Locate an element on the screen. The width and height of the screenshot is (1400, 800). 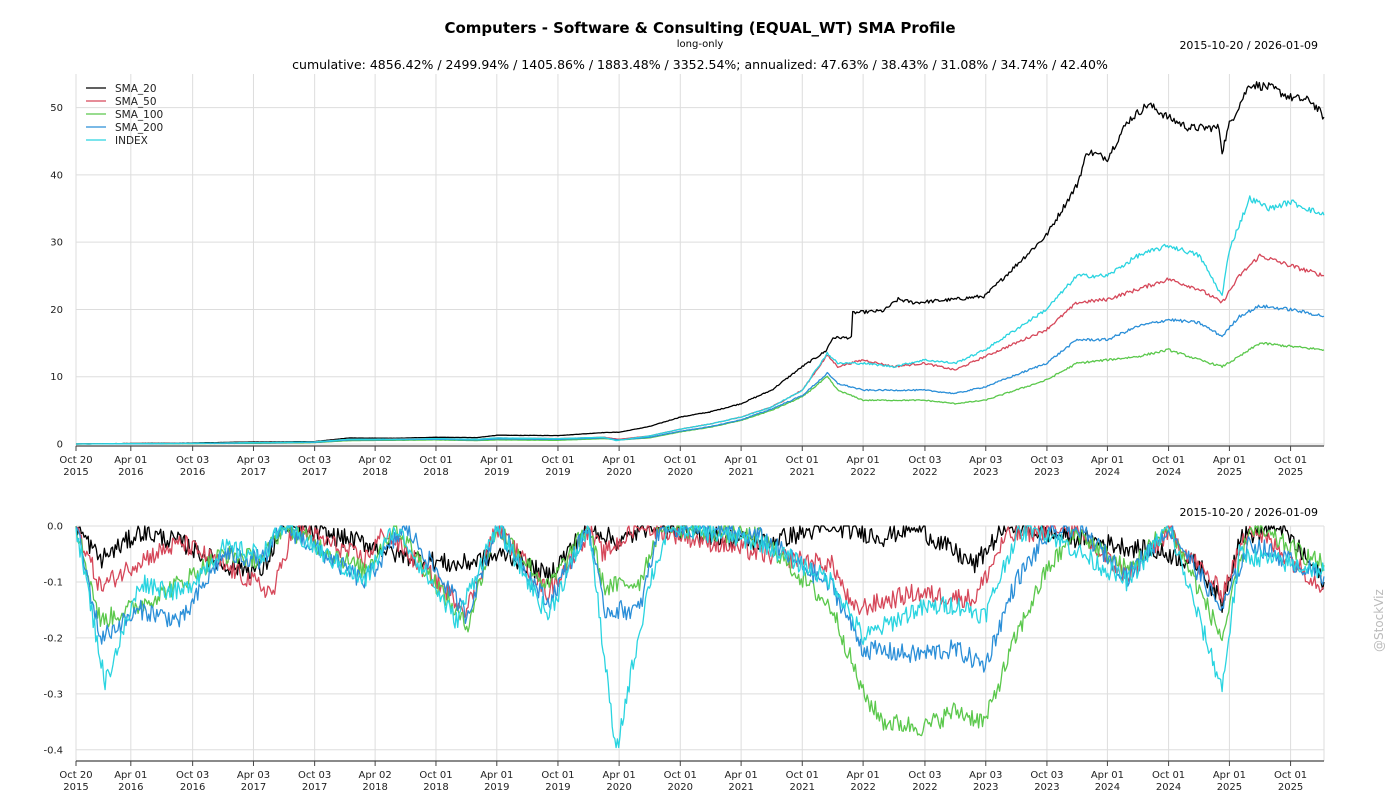
top-xtick-label: Oct 03 2016 is located at coordinates (192, 466).